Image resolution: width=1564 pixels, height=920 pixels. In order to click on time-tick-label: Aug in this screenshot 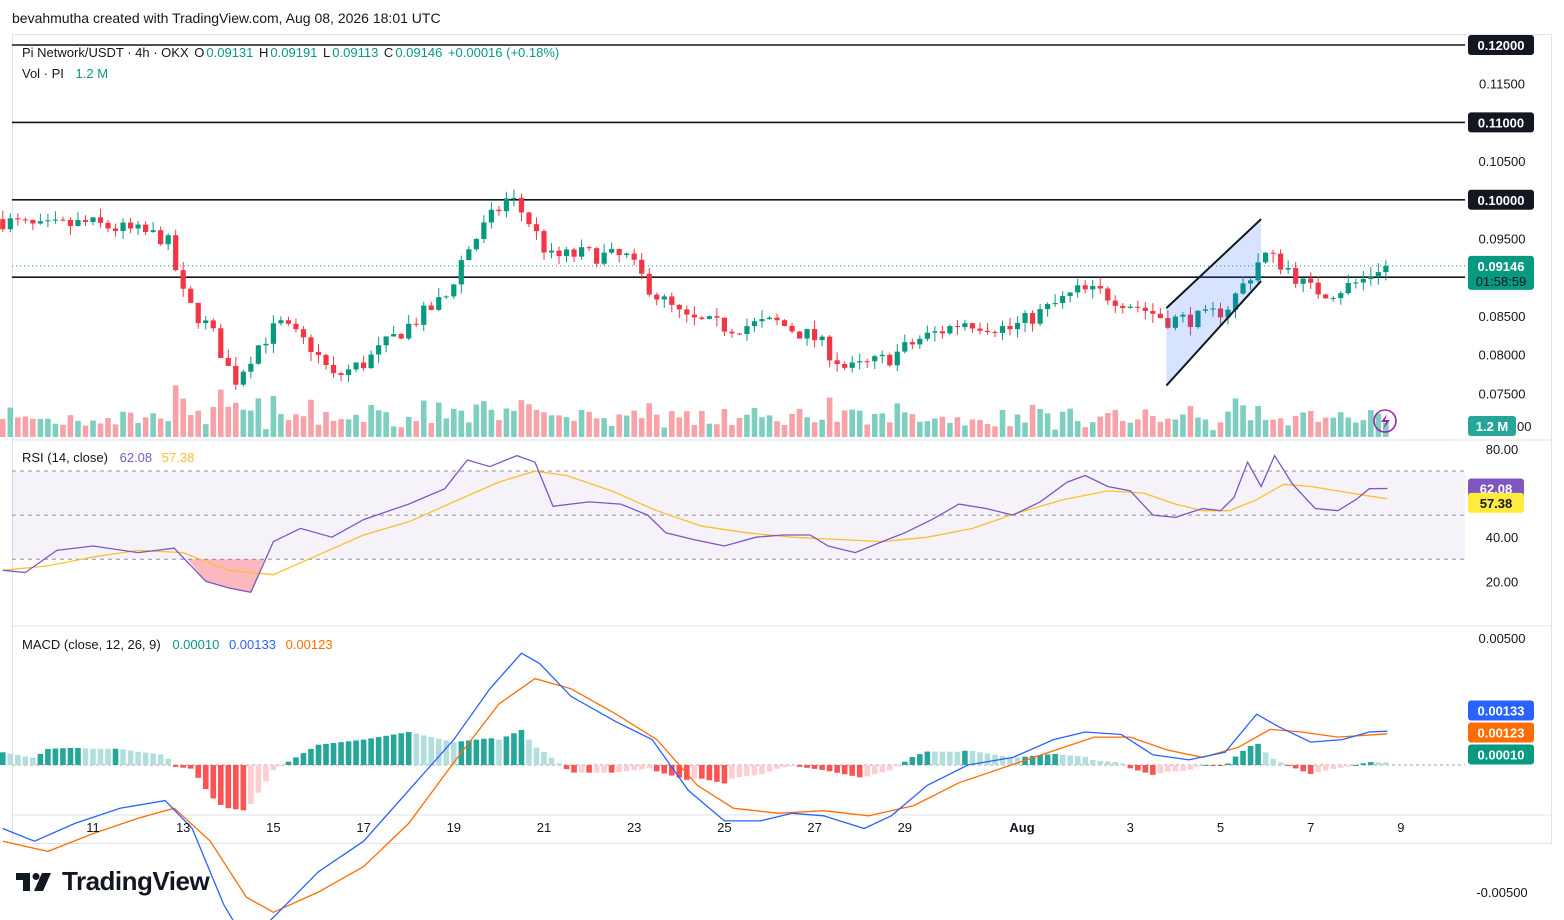, I will do `click(1021, 827)`.